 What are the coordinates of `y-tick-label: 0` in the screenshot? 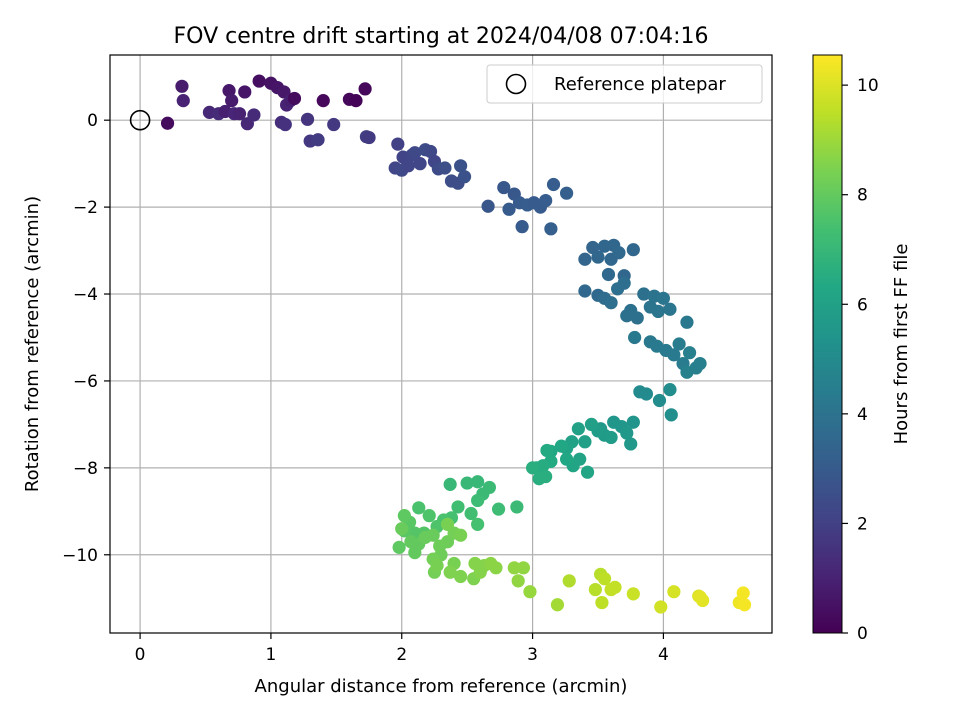 It's located at (92, 121).